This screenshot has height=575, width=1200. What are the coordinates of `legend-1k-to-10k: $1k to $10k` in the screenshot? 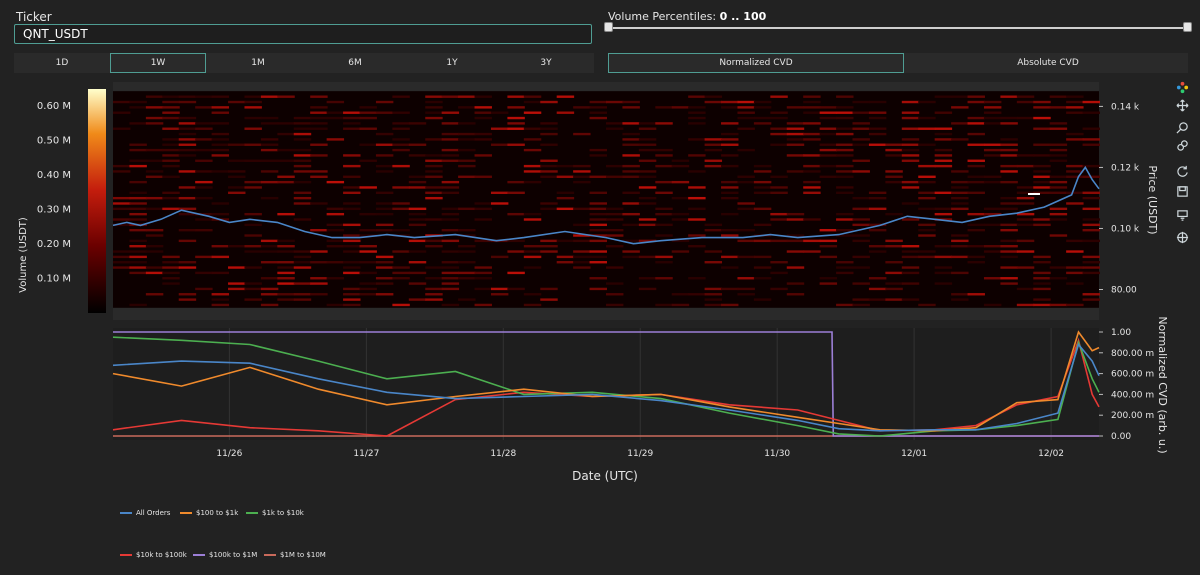 It's located at (275, 513).